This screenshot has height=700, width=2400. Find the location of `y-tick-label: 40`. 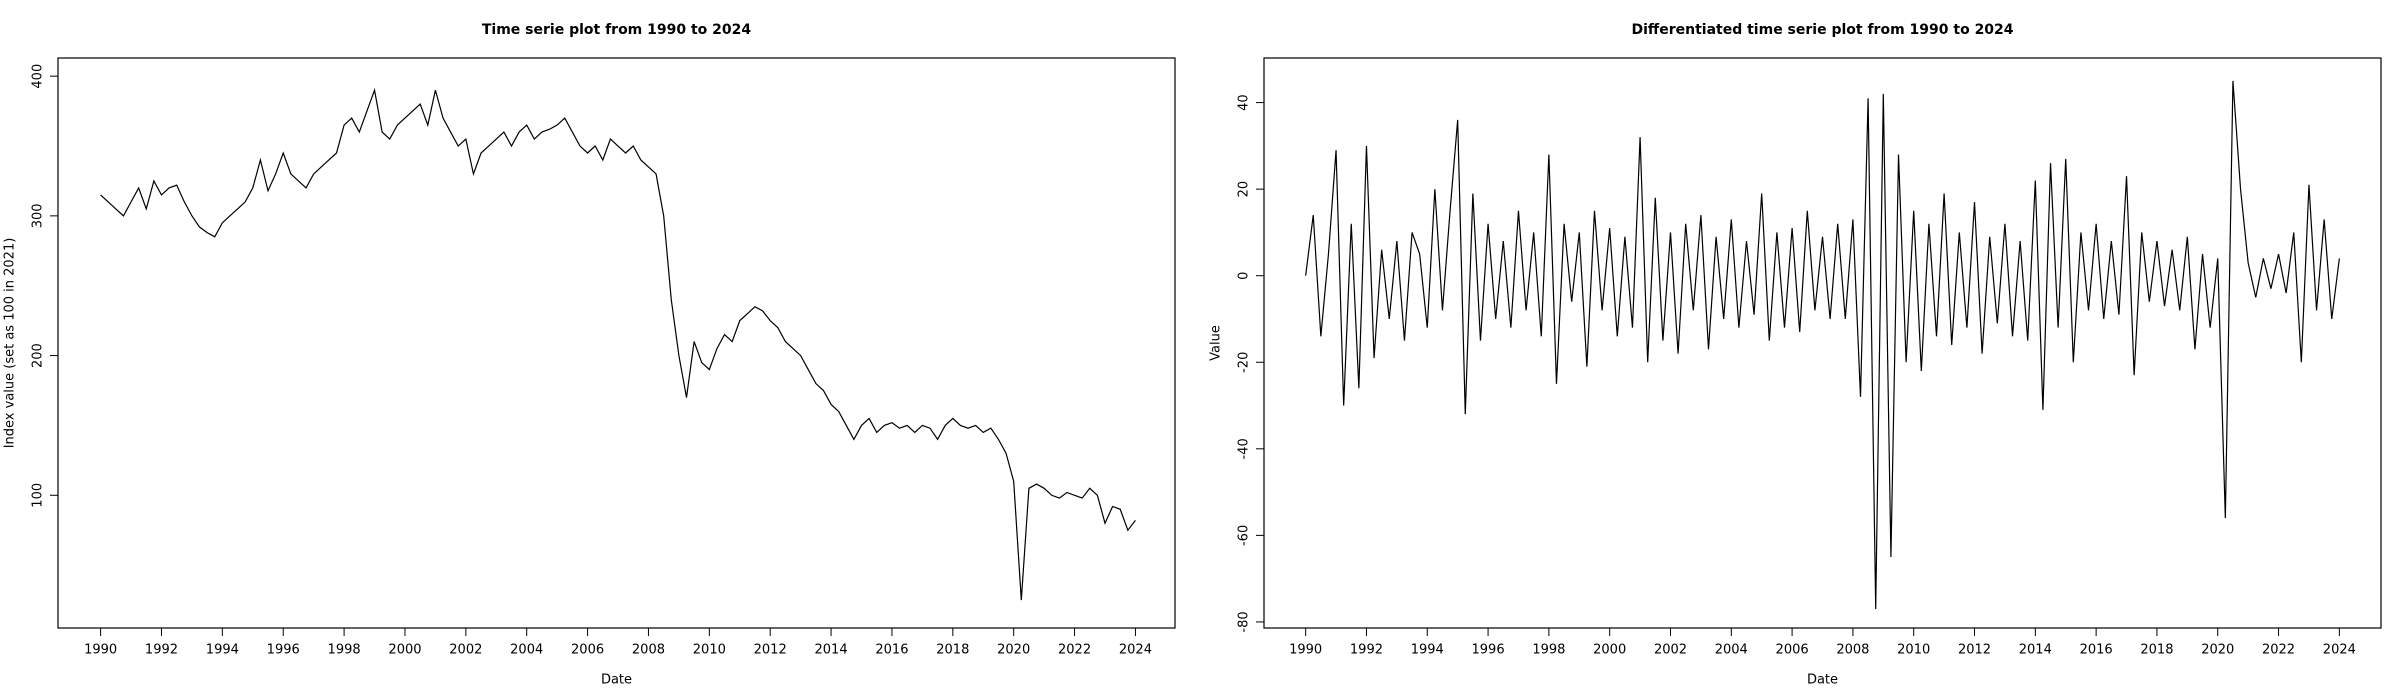

y-tick-label: 40 is located at coordinates (1244, 102).